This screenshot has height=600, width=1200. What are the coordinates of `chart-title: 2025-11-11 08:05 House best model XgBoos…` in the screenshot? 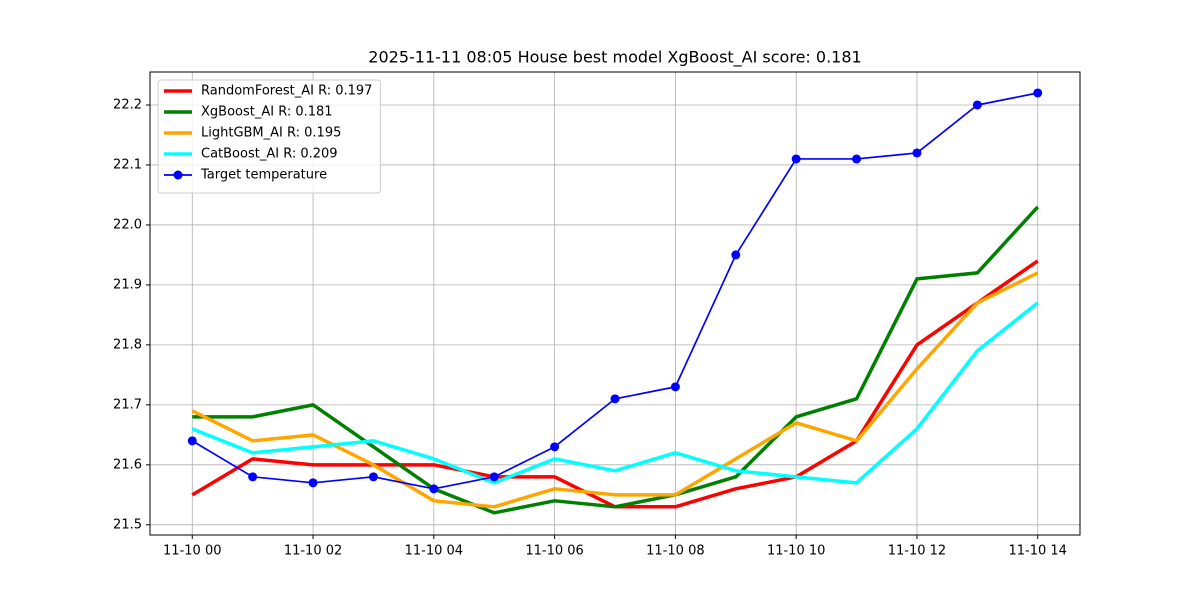 It's located at (614, 58).